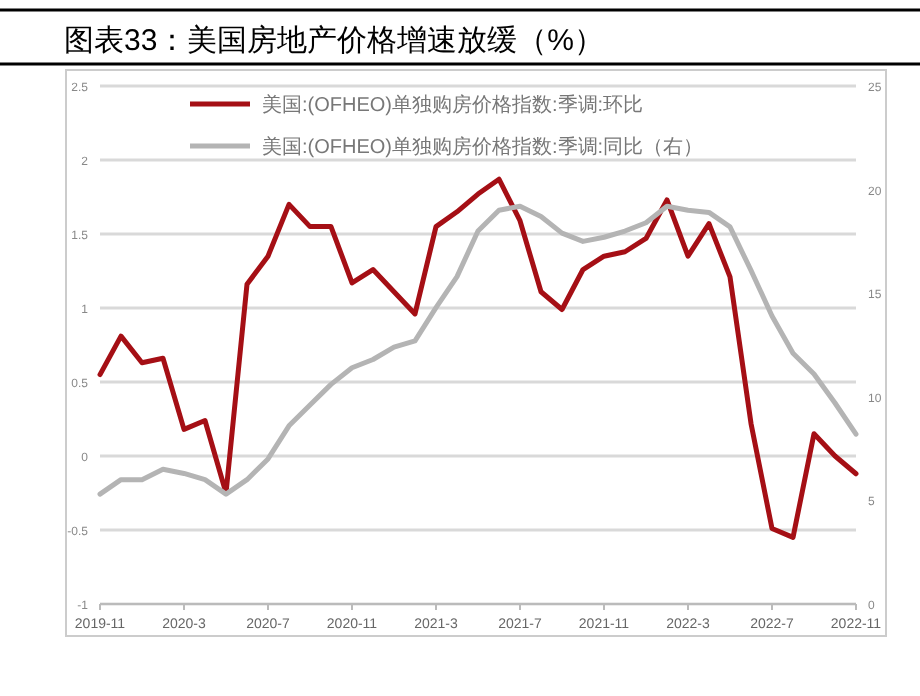  I want to click on title: 图表33：美国房地产价格增速放缓（%）, so click(334, 41).